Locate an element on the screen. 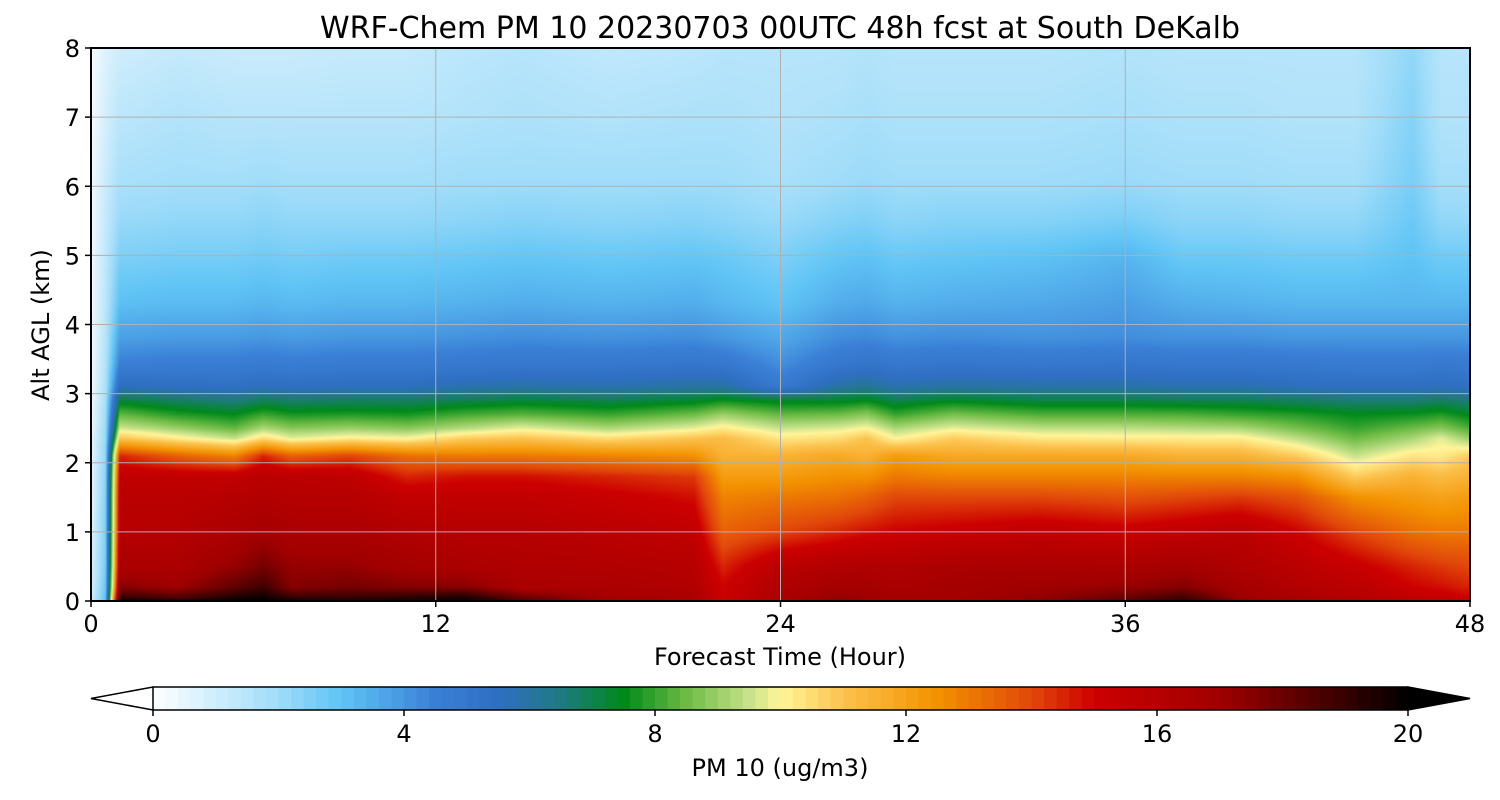  x-axis-title: Forecast Time (Hour) is located at coordinates (780, 657).